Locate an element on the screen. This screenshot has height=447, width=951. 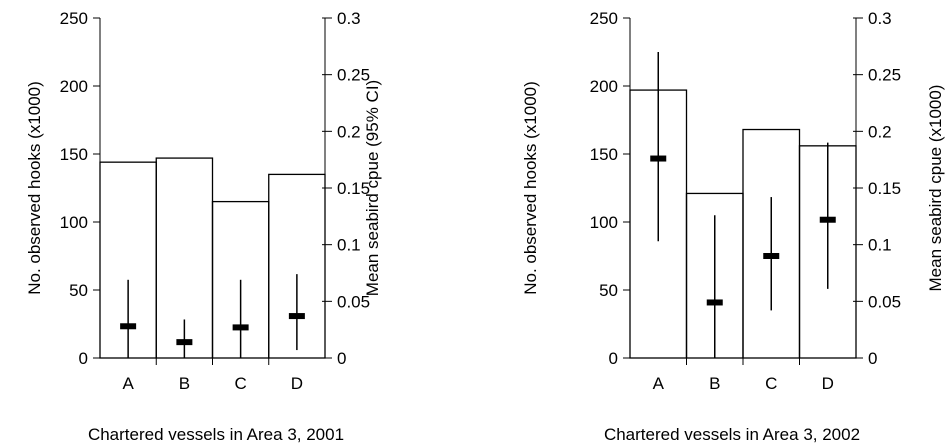
y-axis-title-right: Mean seabird cpue (x1000) is located at coordinates (935, 188).